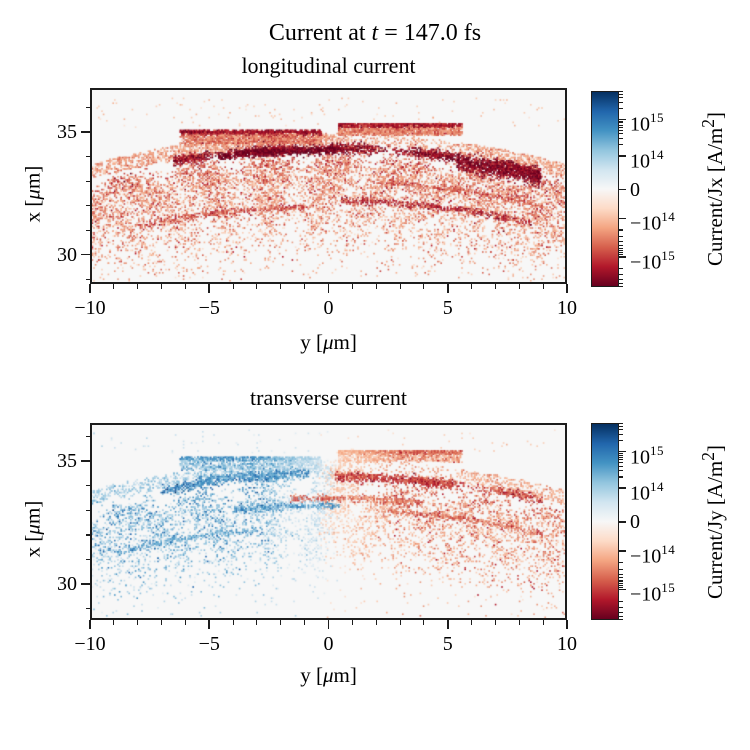 The height and width of the screenshot is (750, 750). What do you see at coordinates (430, 33) in the screenshot?
I see `figure-title-text2: = 147.0 fs` at bounding box center [430, 33].